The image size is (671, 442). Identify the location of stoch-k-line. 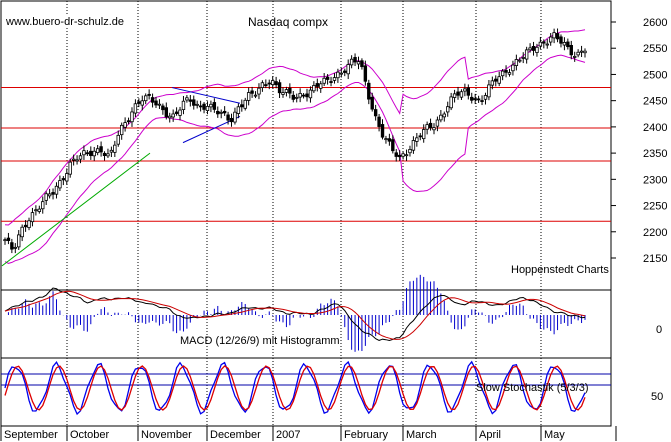
(295, 388).